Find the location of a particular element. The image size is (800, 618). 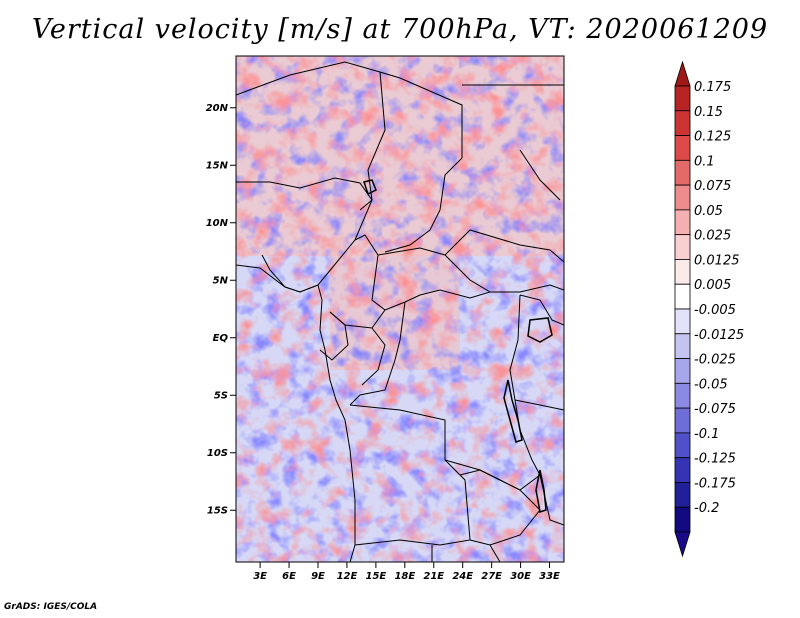

border-ethiopia is located at coordinates (540, 175).